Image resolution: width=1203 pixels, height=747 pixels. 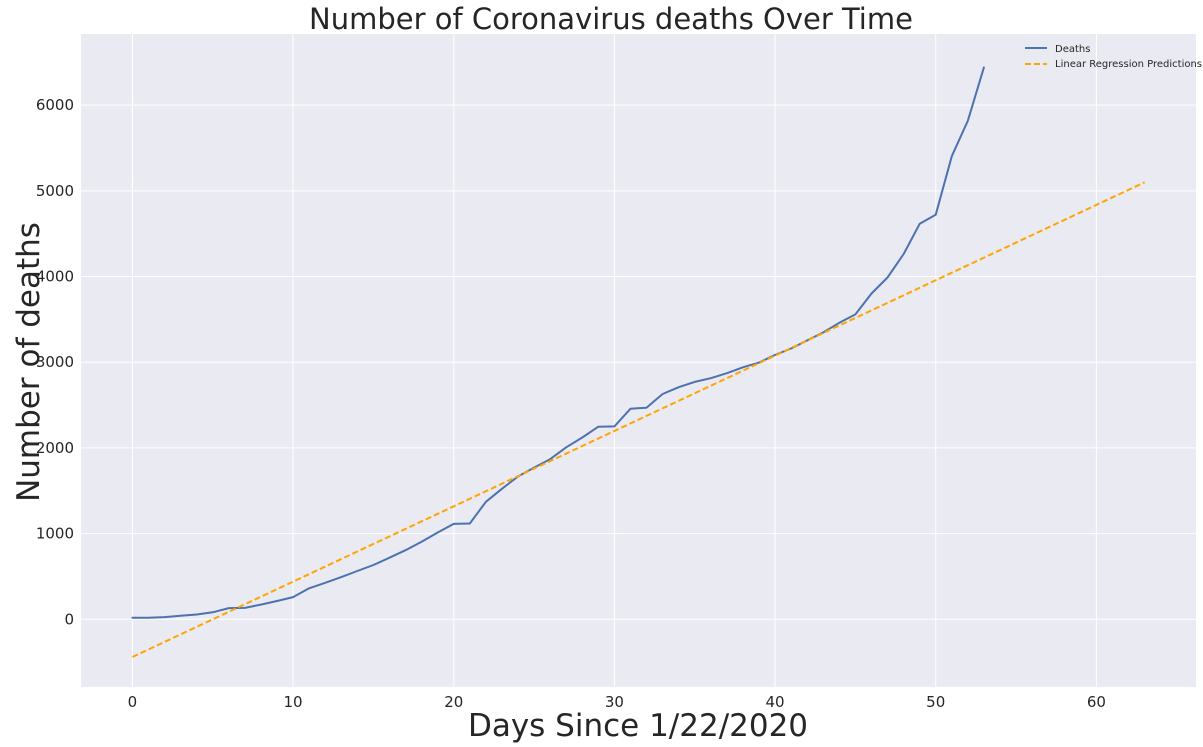 What do you see at coordinates (611, 19) in the screenshot?
I see `chart-title: Number of Coronavirus deaths Over Time` at bounding box center [611, 19].